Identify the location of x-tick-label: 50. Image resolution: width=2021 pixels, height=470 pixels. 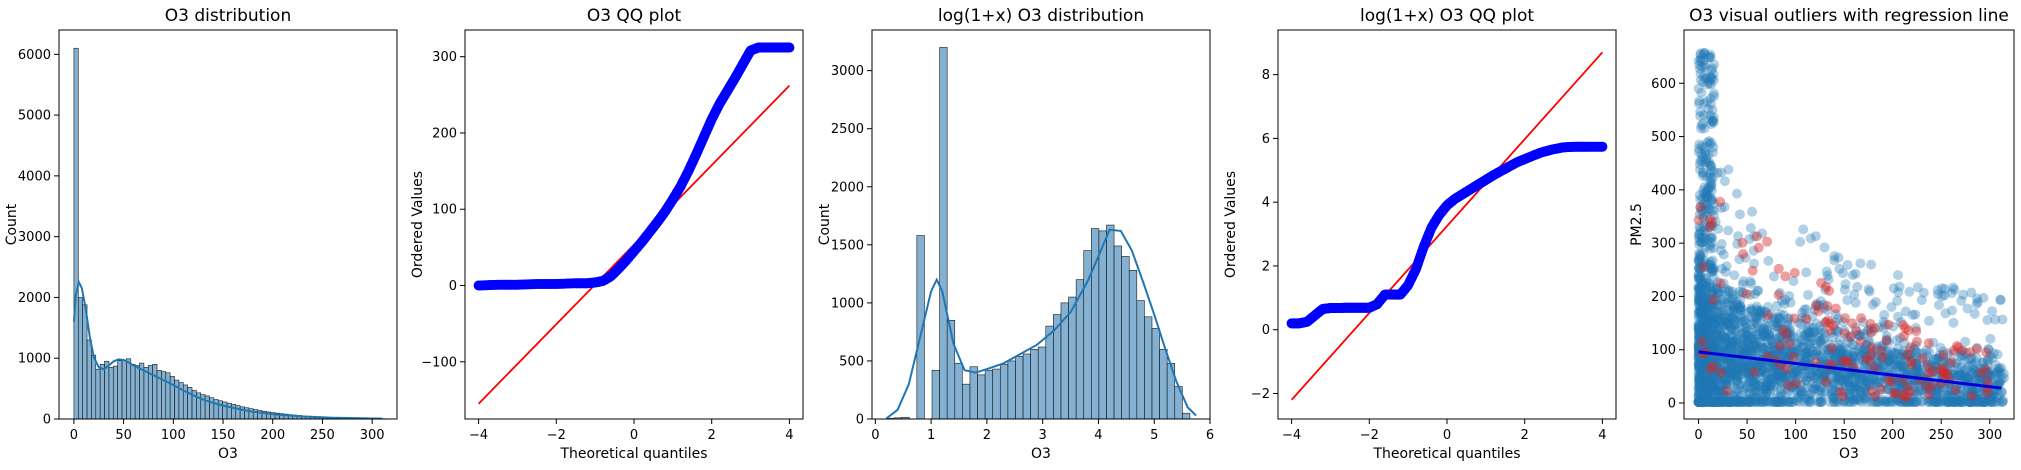
(1747, 435).